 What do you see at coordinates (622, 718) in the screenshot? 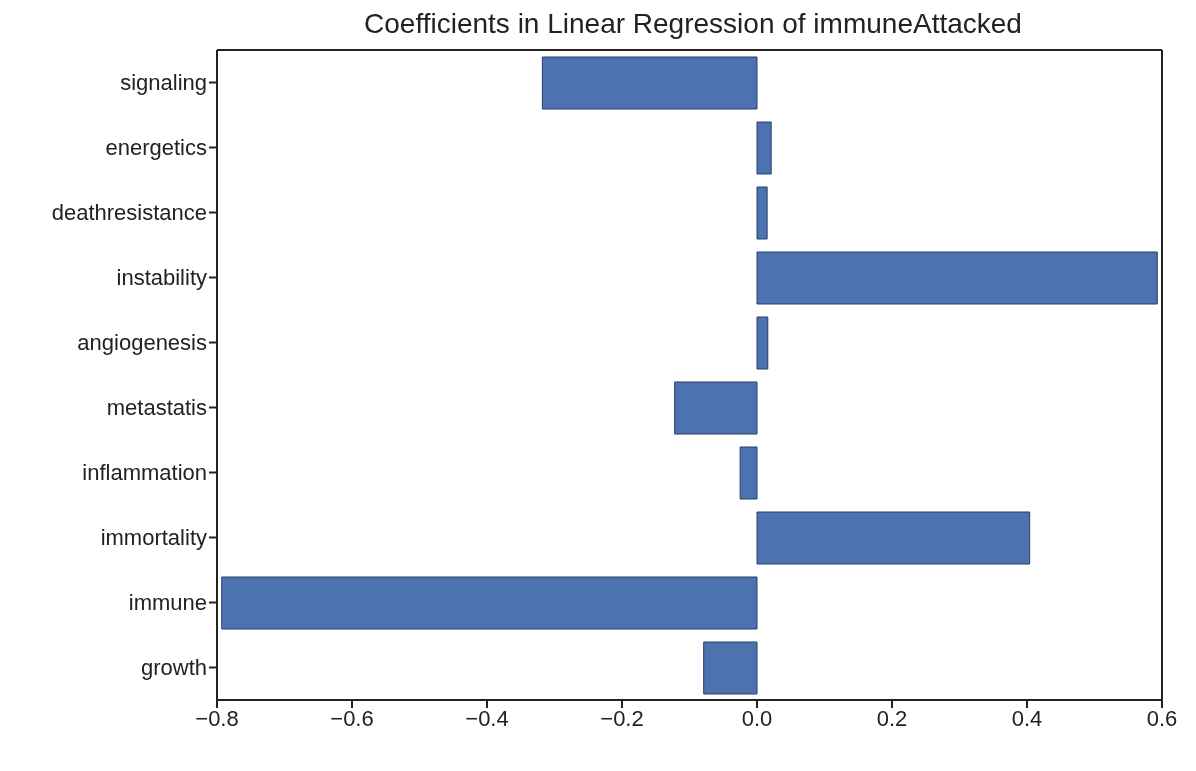
I see `x-tick-label: −0.2` at bounding box center [622, 718].